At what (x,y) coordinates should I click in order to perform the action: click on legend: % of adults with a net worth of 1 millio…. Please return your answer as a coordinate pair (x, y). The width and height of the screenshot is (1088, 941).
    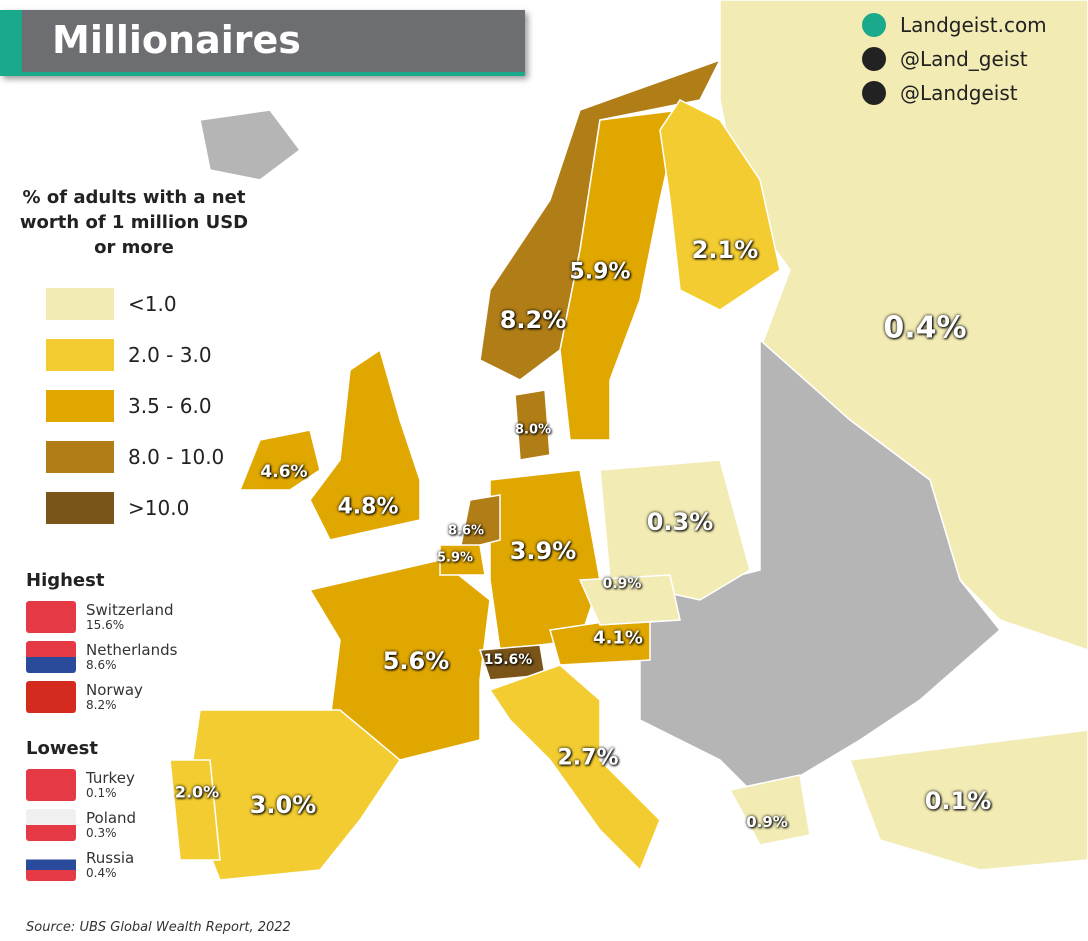
    Looking at the image, I should click on (134, 359).